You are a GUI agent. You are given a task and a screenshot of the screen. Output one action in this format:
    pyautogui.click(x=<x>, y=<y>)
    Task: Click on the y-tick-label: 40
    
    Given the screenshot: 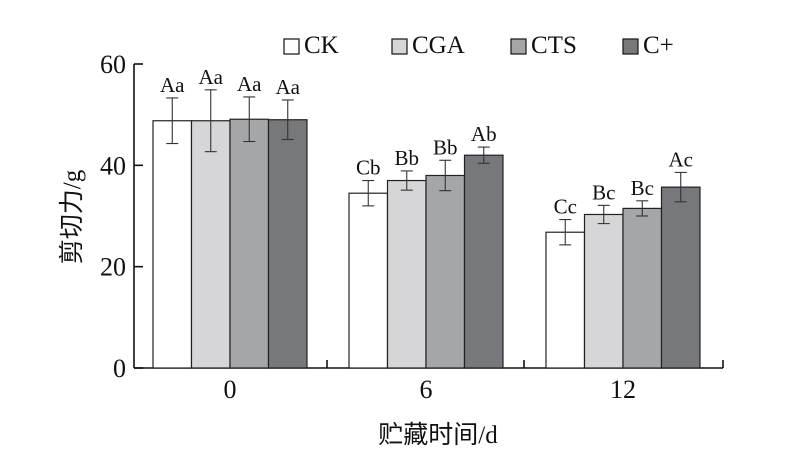 What is the action you would take?
    pyautogui.click(x=113, y=165)
    